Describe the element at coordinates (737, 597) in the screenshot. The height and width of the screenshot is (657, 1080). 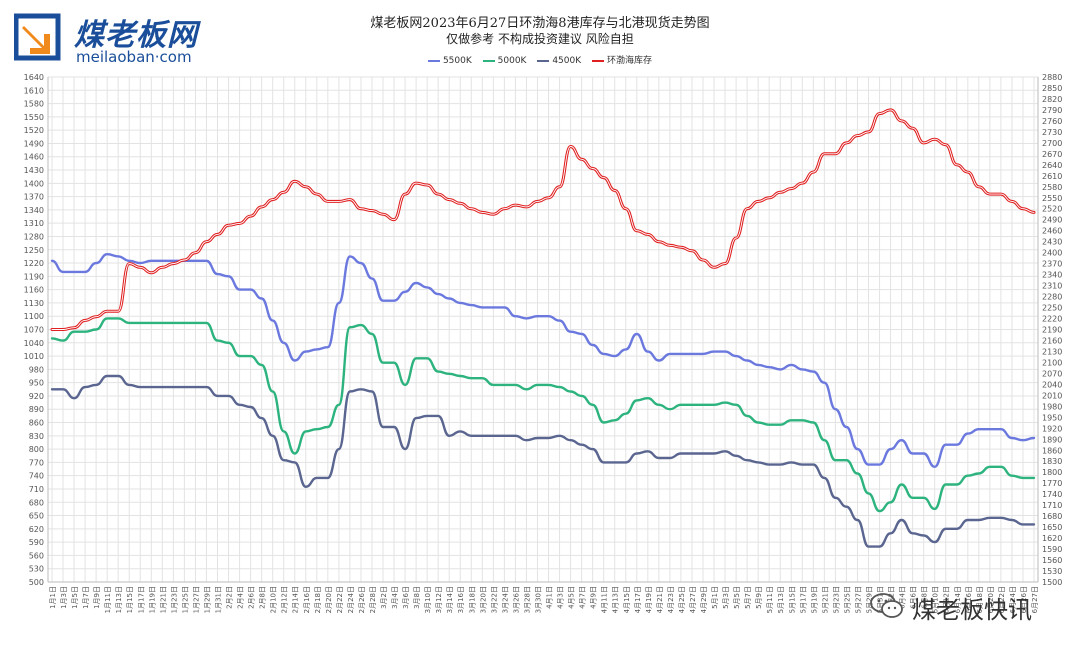
I see `x-tick-label: 5月5日` at that location.